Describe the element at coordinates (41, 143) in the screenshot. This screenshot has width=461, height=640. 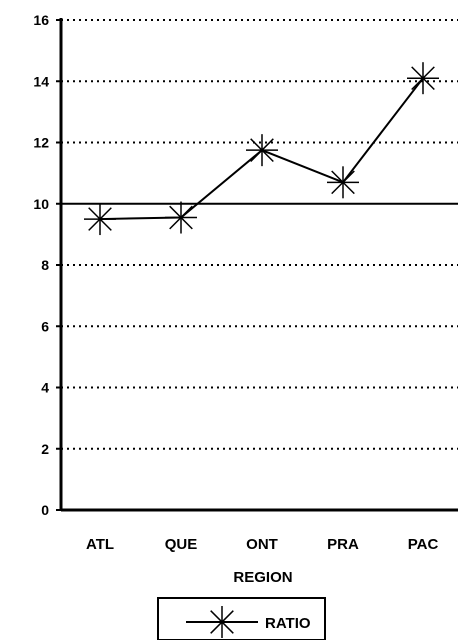
I see `y-tick-label-12: 12` at that location.